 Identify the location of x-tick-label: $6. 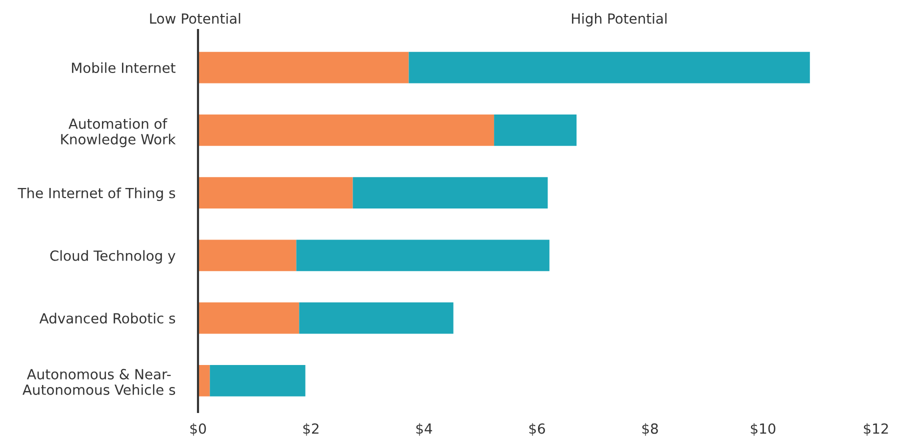
(537, 429).